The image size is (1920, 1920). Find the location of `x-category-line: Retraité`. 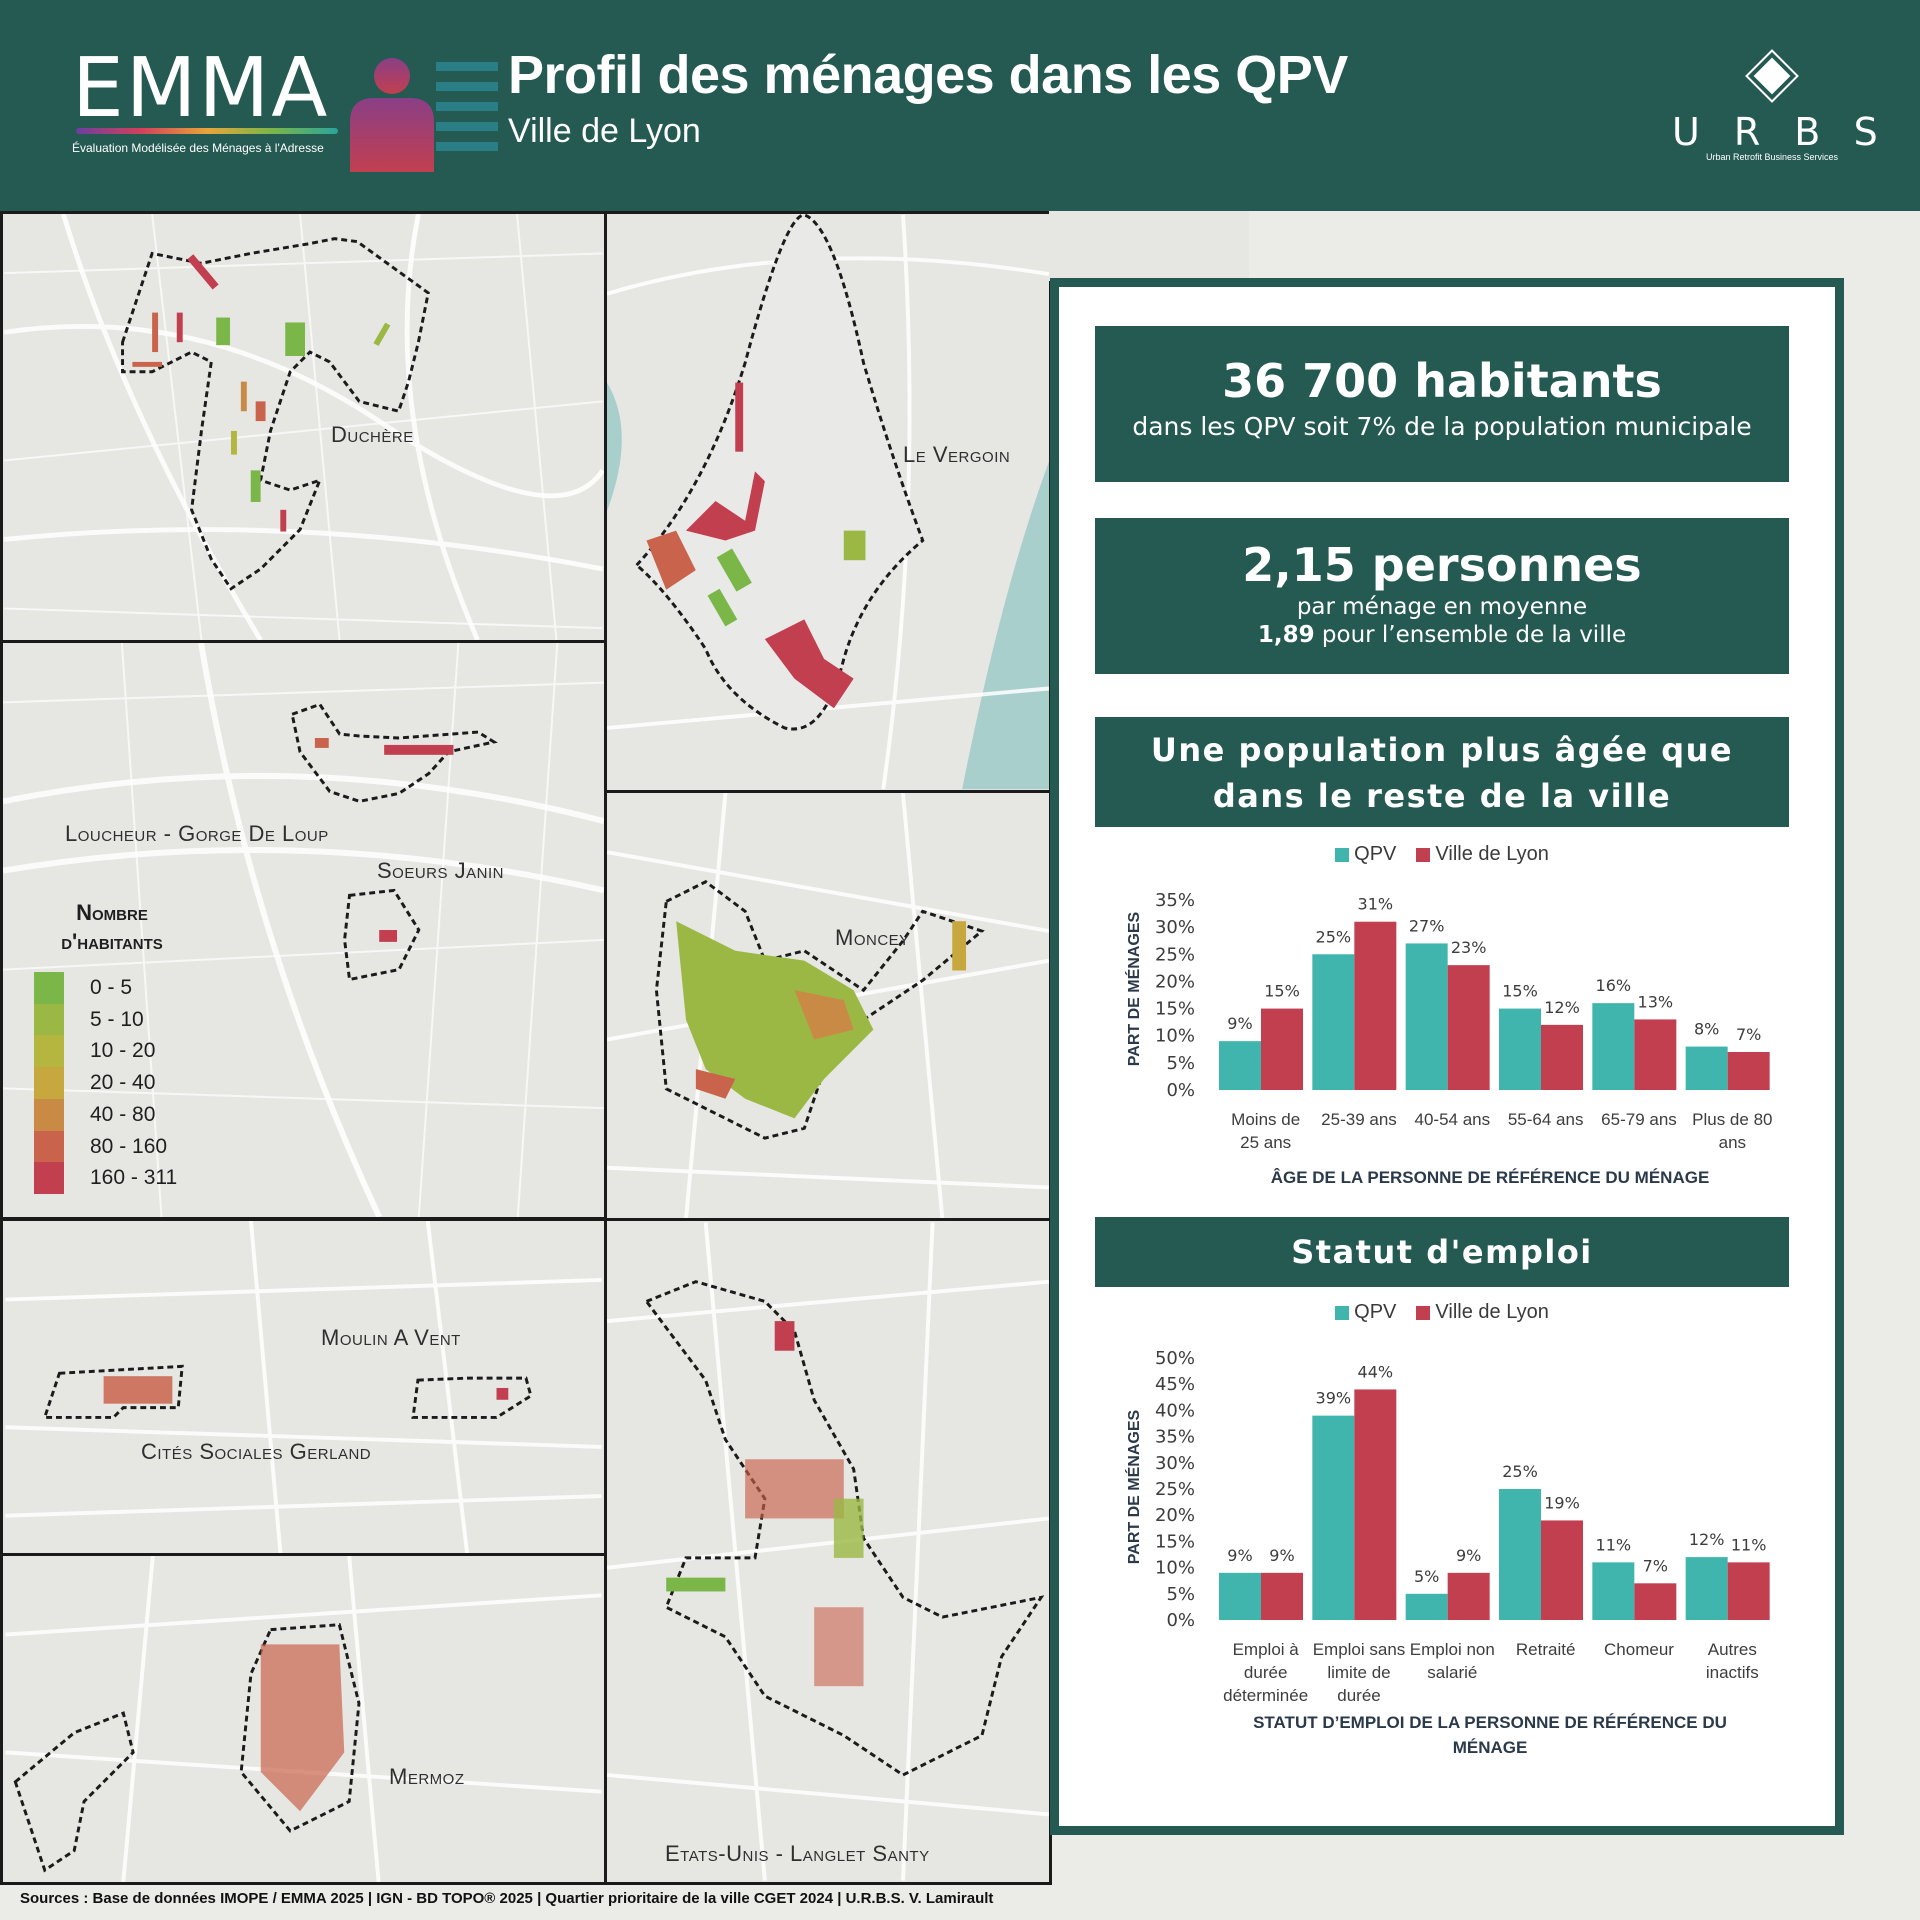

x-category-line: Retraité is located at coordinates (1545, 1649).